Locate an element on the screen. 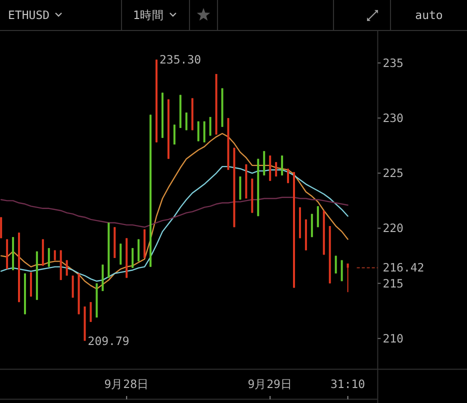  y-tick-label: 220 is located at coordinates (393, 228).